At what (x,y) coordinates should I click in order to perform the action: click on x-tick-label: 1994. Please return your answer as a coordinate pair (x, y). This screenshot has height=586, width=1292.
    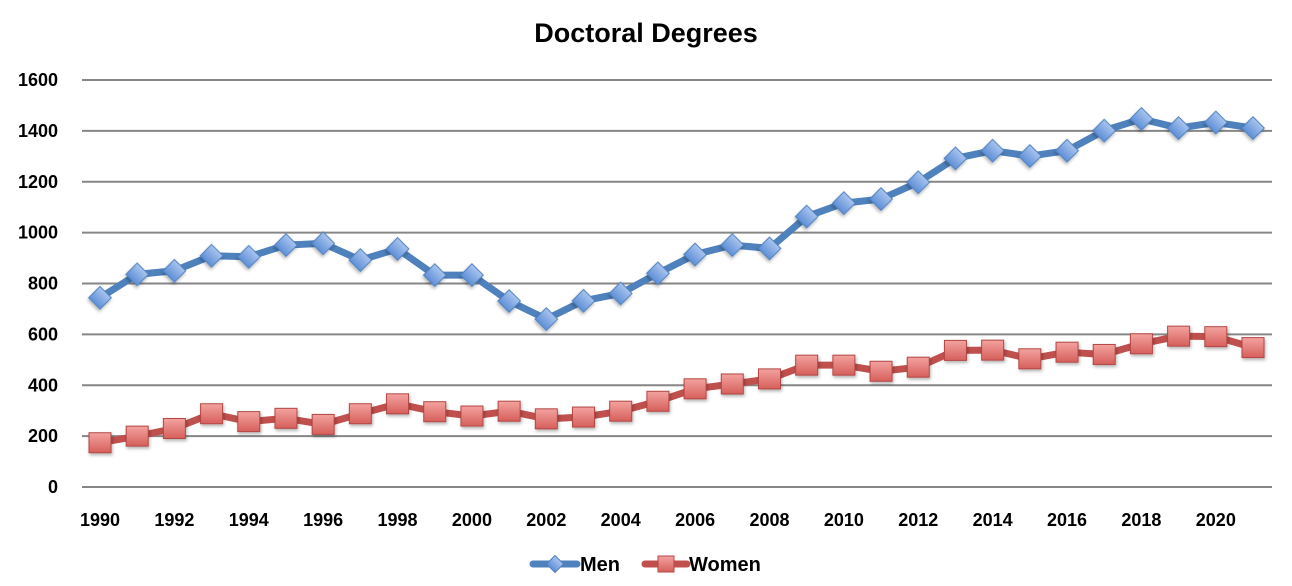
    Looking at the image, I should click on (249, 520).